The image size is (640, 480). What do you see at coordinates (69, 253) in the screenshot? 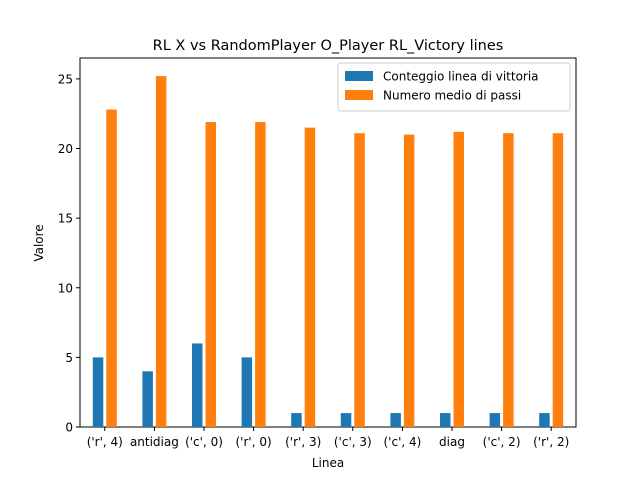
I see `y-axis: 0 5 10 15 20 25` at bounding box center [69, 253].